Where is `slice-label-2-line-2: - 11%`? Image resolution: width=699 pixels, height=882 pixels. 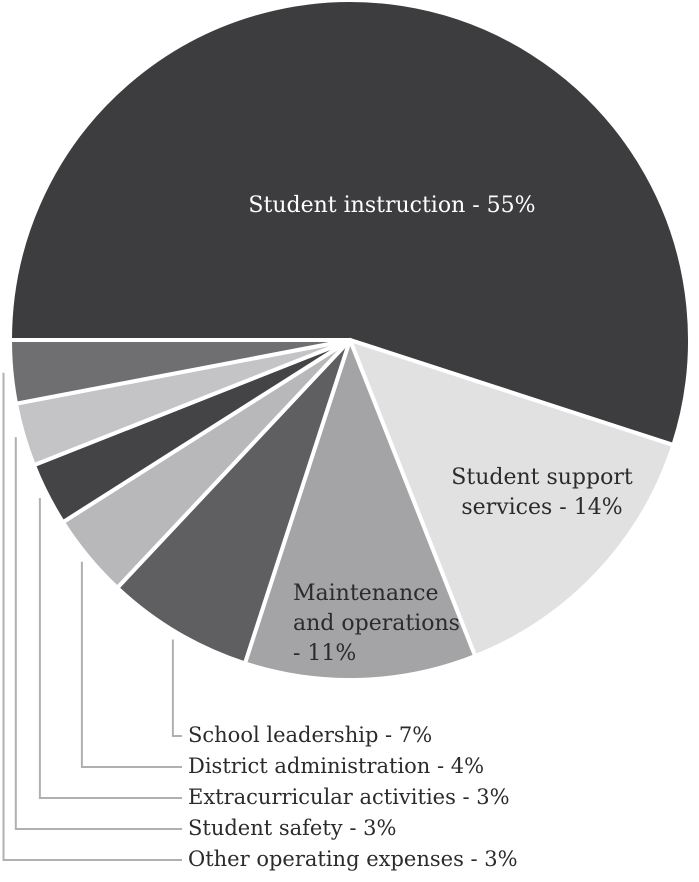 slice-label-2-line-2: - 11% is located at coordinates (324, 653).